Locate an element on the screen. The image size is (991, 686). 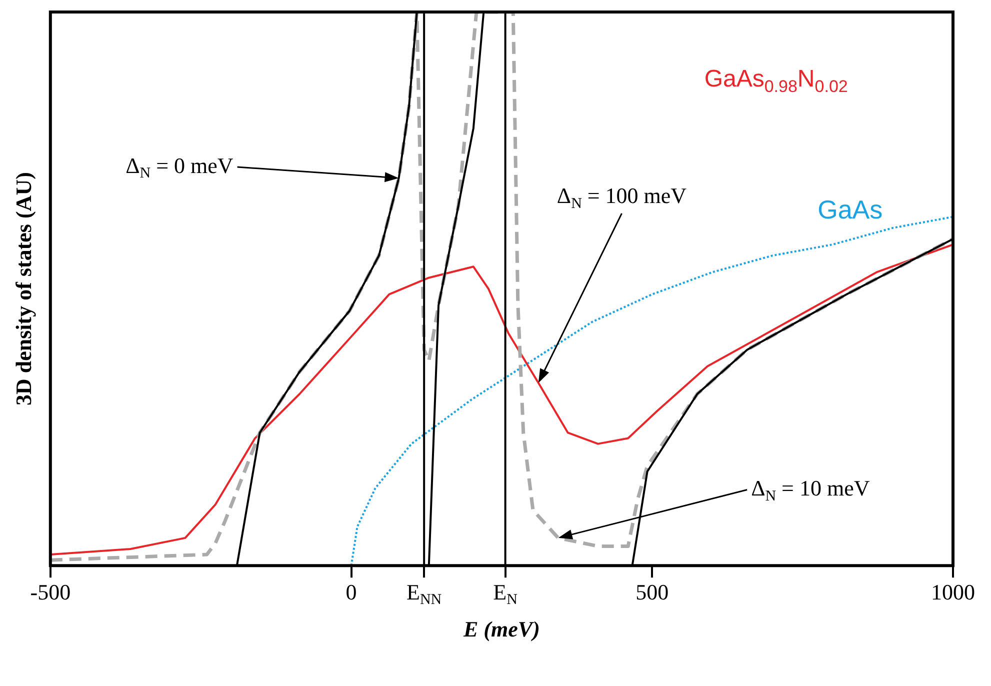
x-tick-label: 500 is located at coordinates (652, 591).